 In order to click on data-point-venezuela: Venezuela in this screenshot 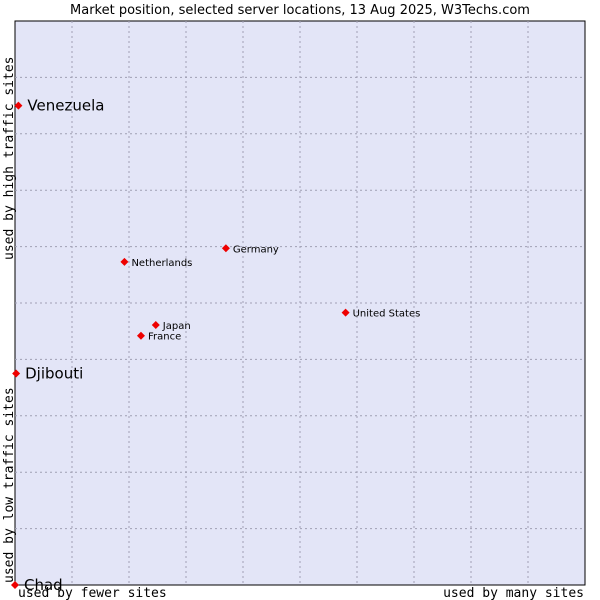, I will do `click(59, 106)`.